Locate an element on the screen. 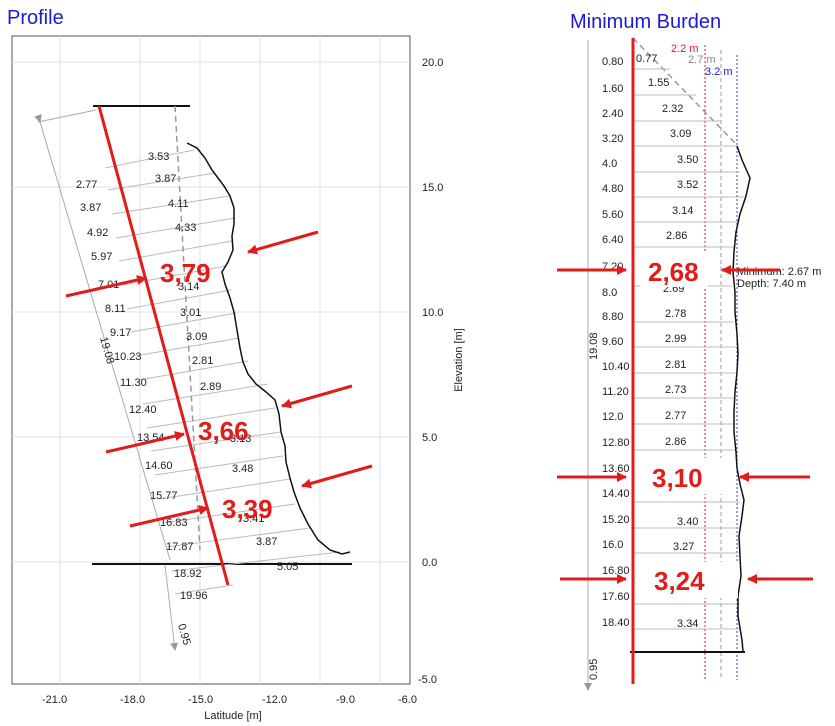 The height and width of the screenshot is (726, 835). mb-depth: 8.0 is located at coordinates (609, 293).